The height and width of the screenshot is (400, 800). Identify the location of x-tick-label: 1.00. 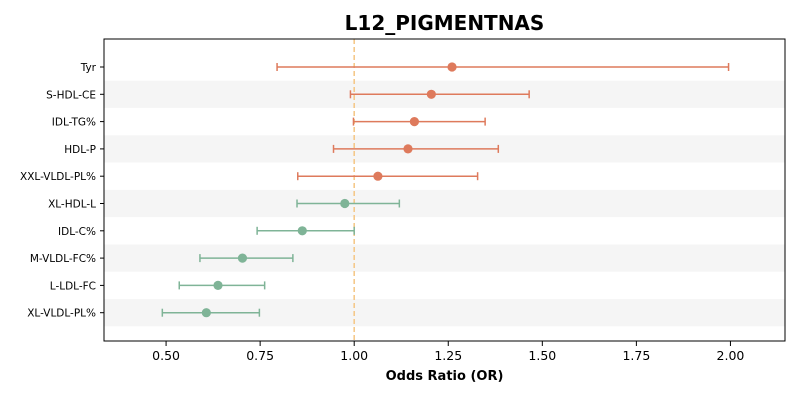
(354, 355).